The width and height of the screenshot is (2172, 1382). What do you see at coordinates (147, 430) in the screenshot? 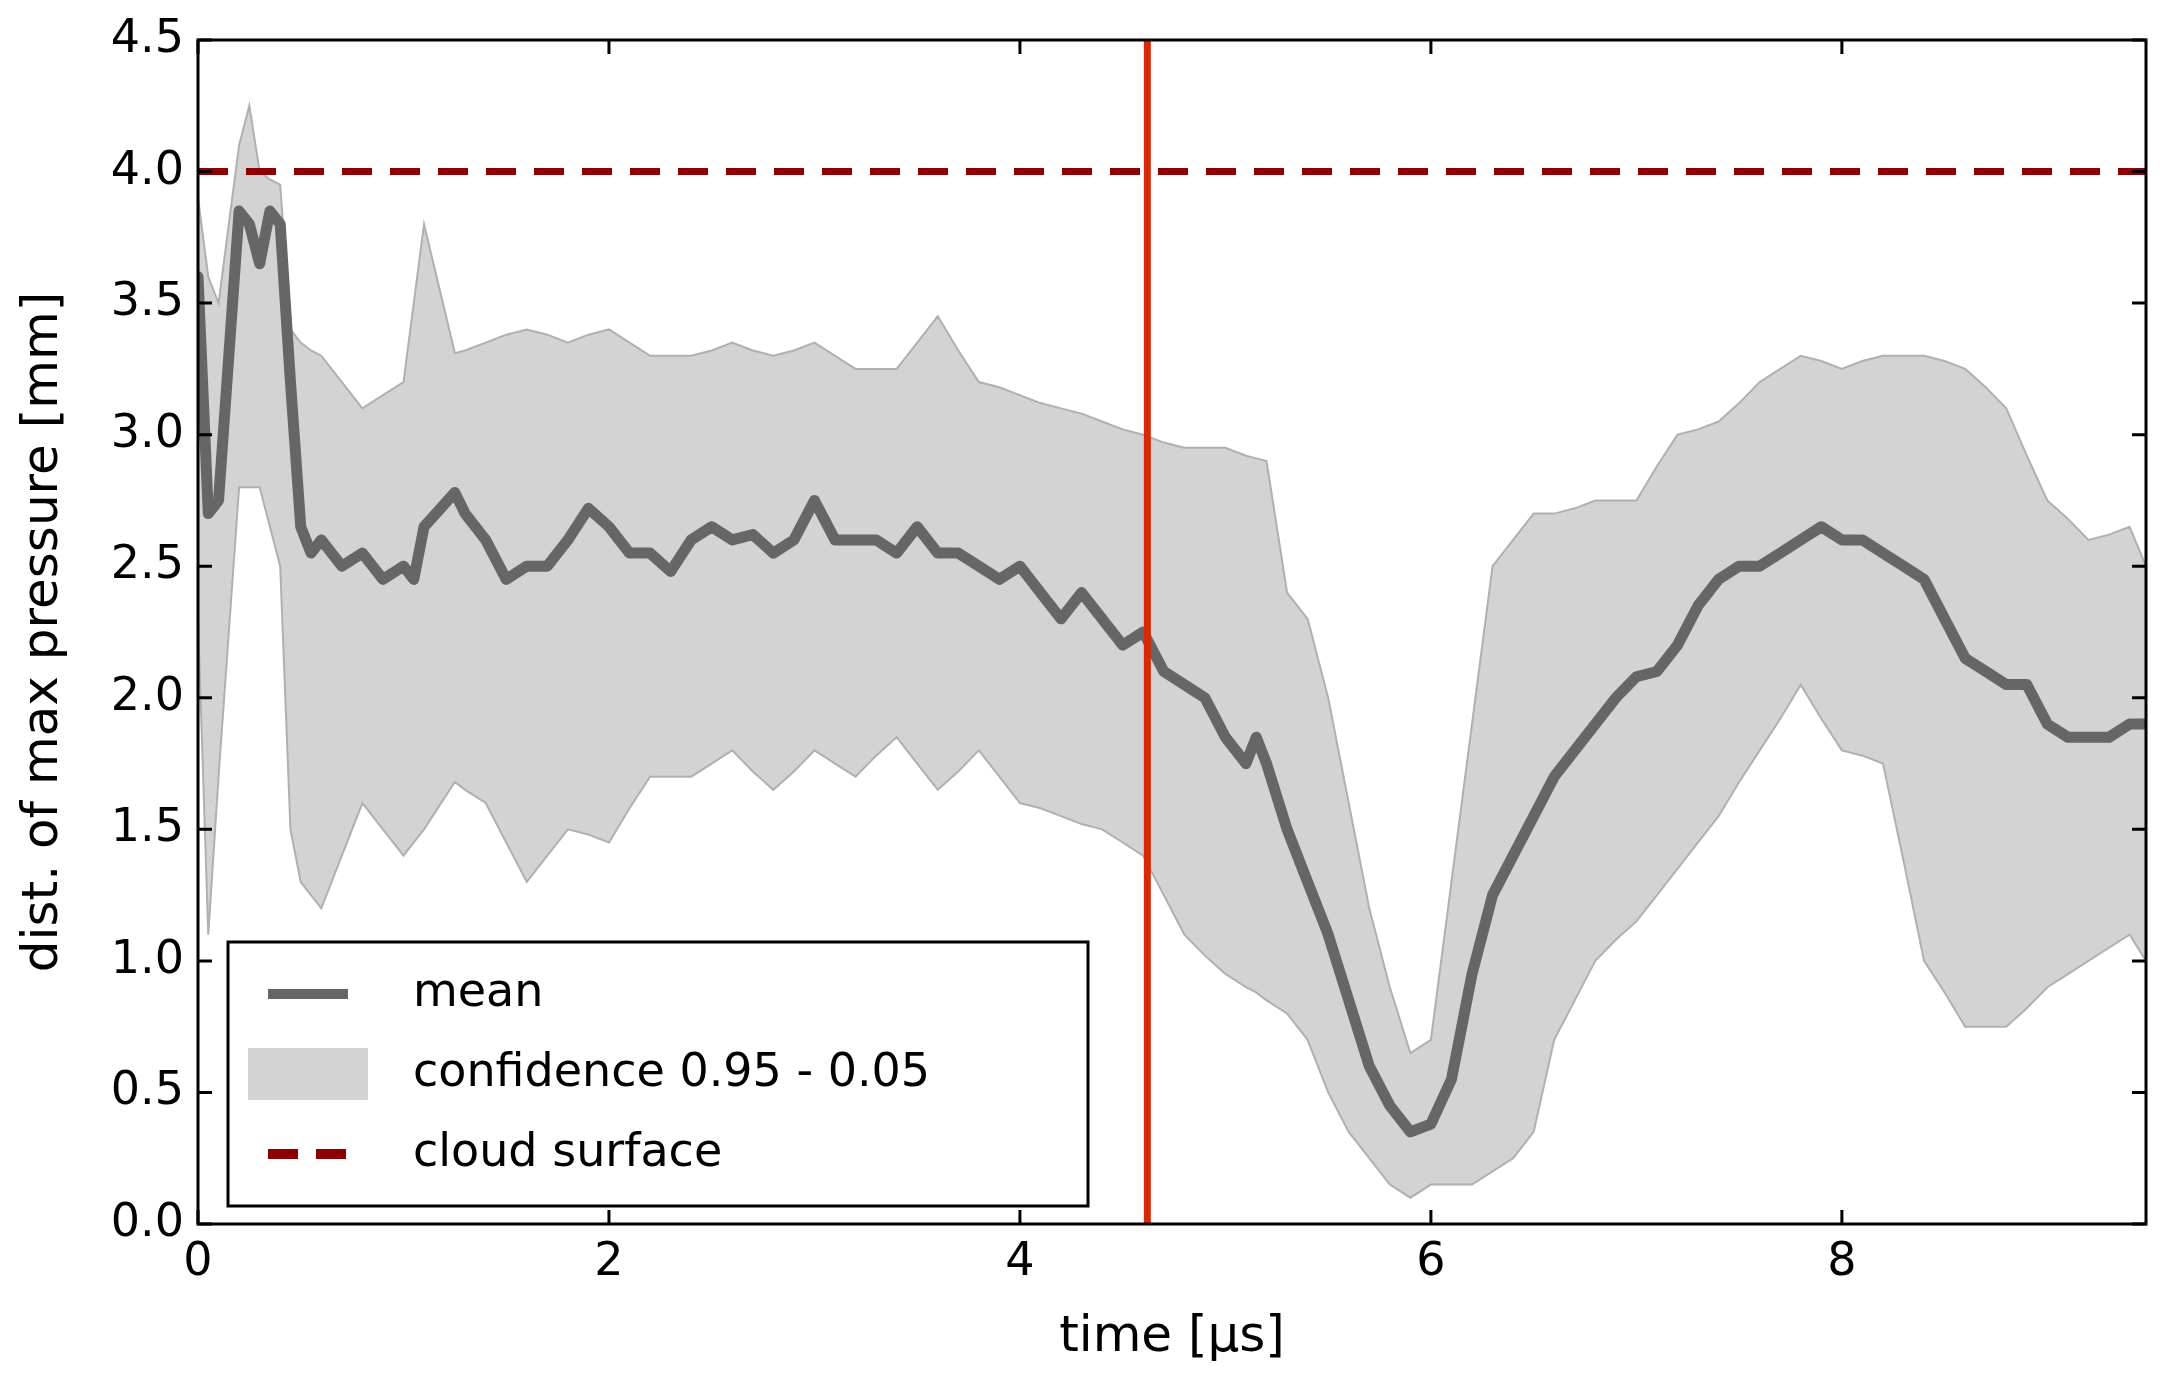
I see `y-tick-label: 3.0` at bounding box center [147, 430].